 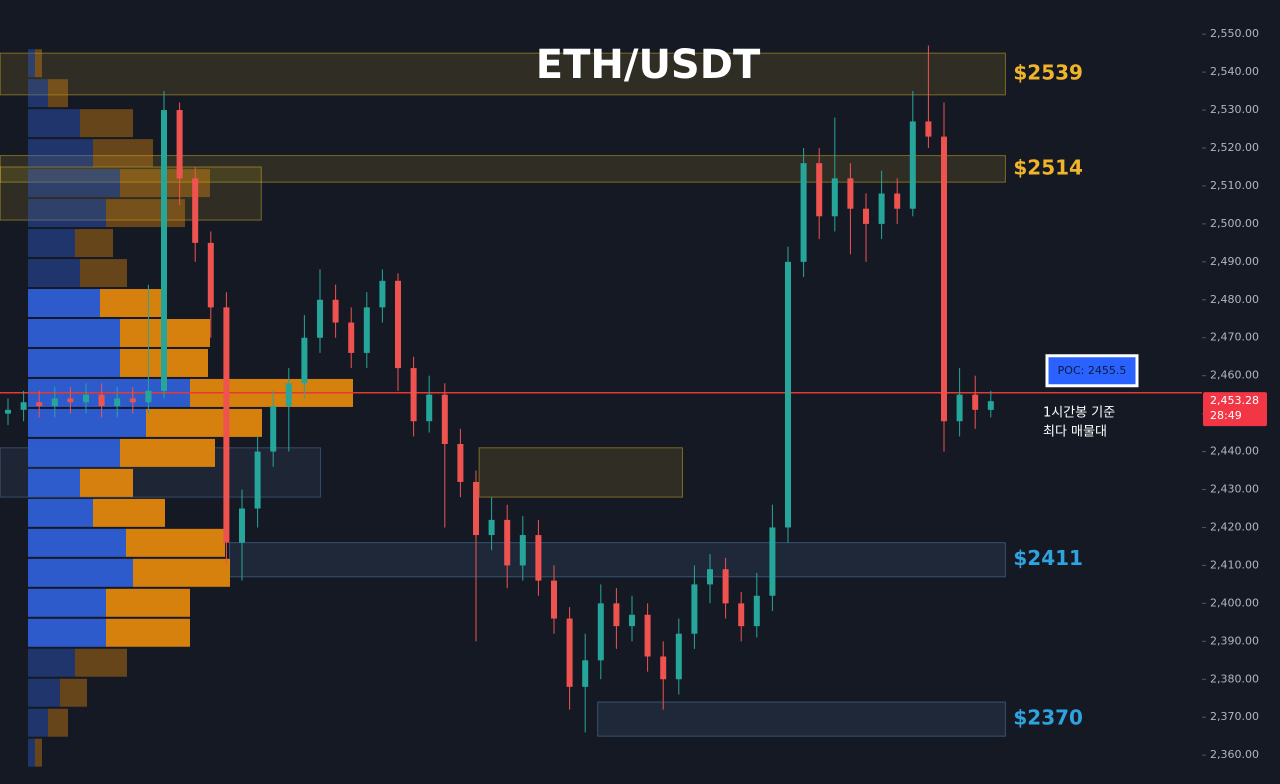 What do you see at coordinates (1234, 451) in the screenshot?
I see `y-tick-label: 2,440.00` at bounding box center [1234, 451].